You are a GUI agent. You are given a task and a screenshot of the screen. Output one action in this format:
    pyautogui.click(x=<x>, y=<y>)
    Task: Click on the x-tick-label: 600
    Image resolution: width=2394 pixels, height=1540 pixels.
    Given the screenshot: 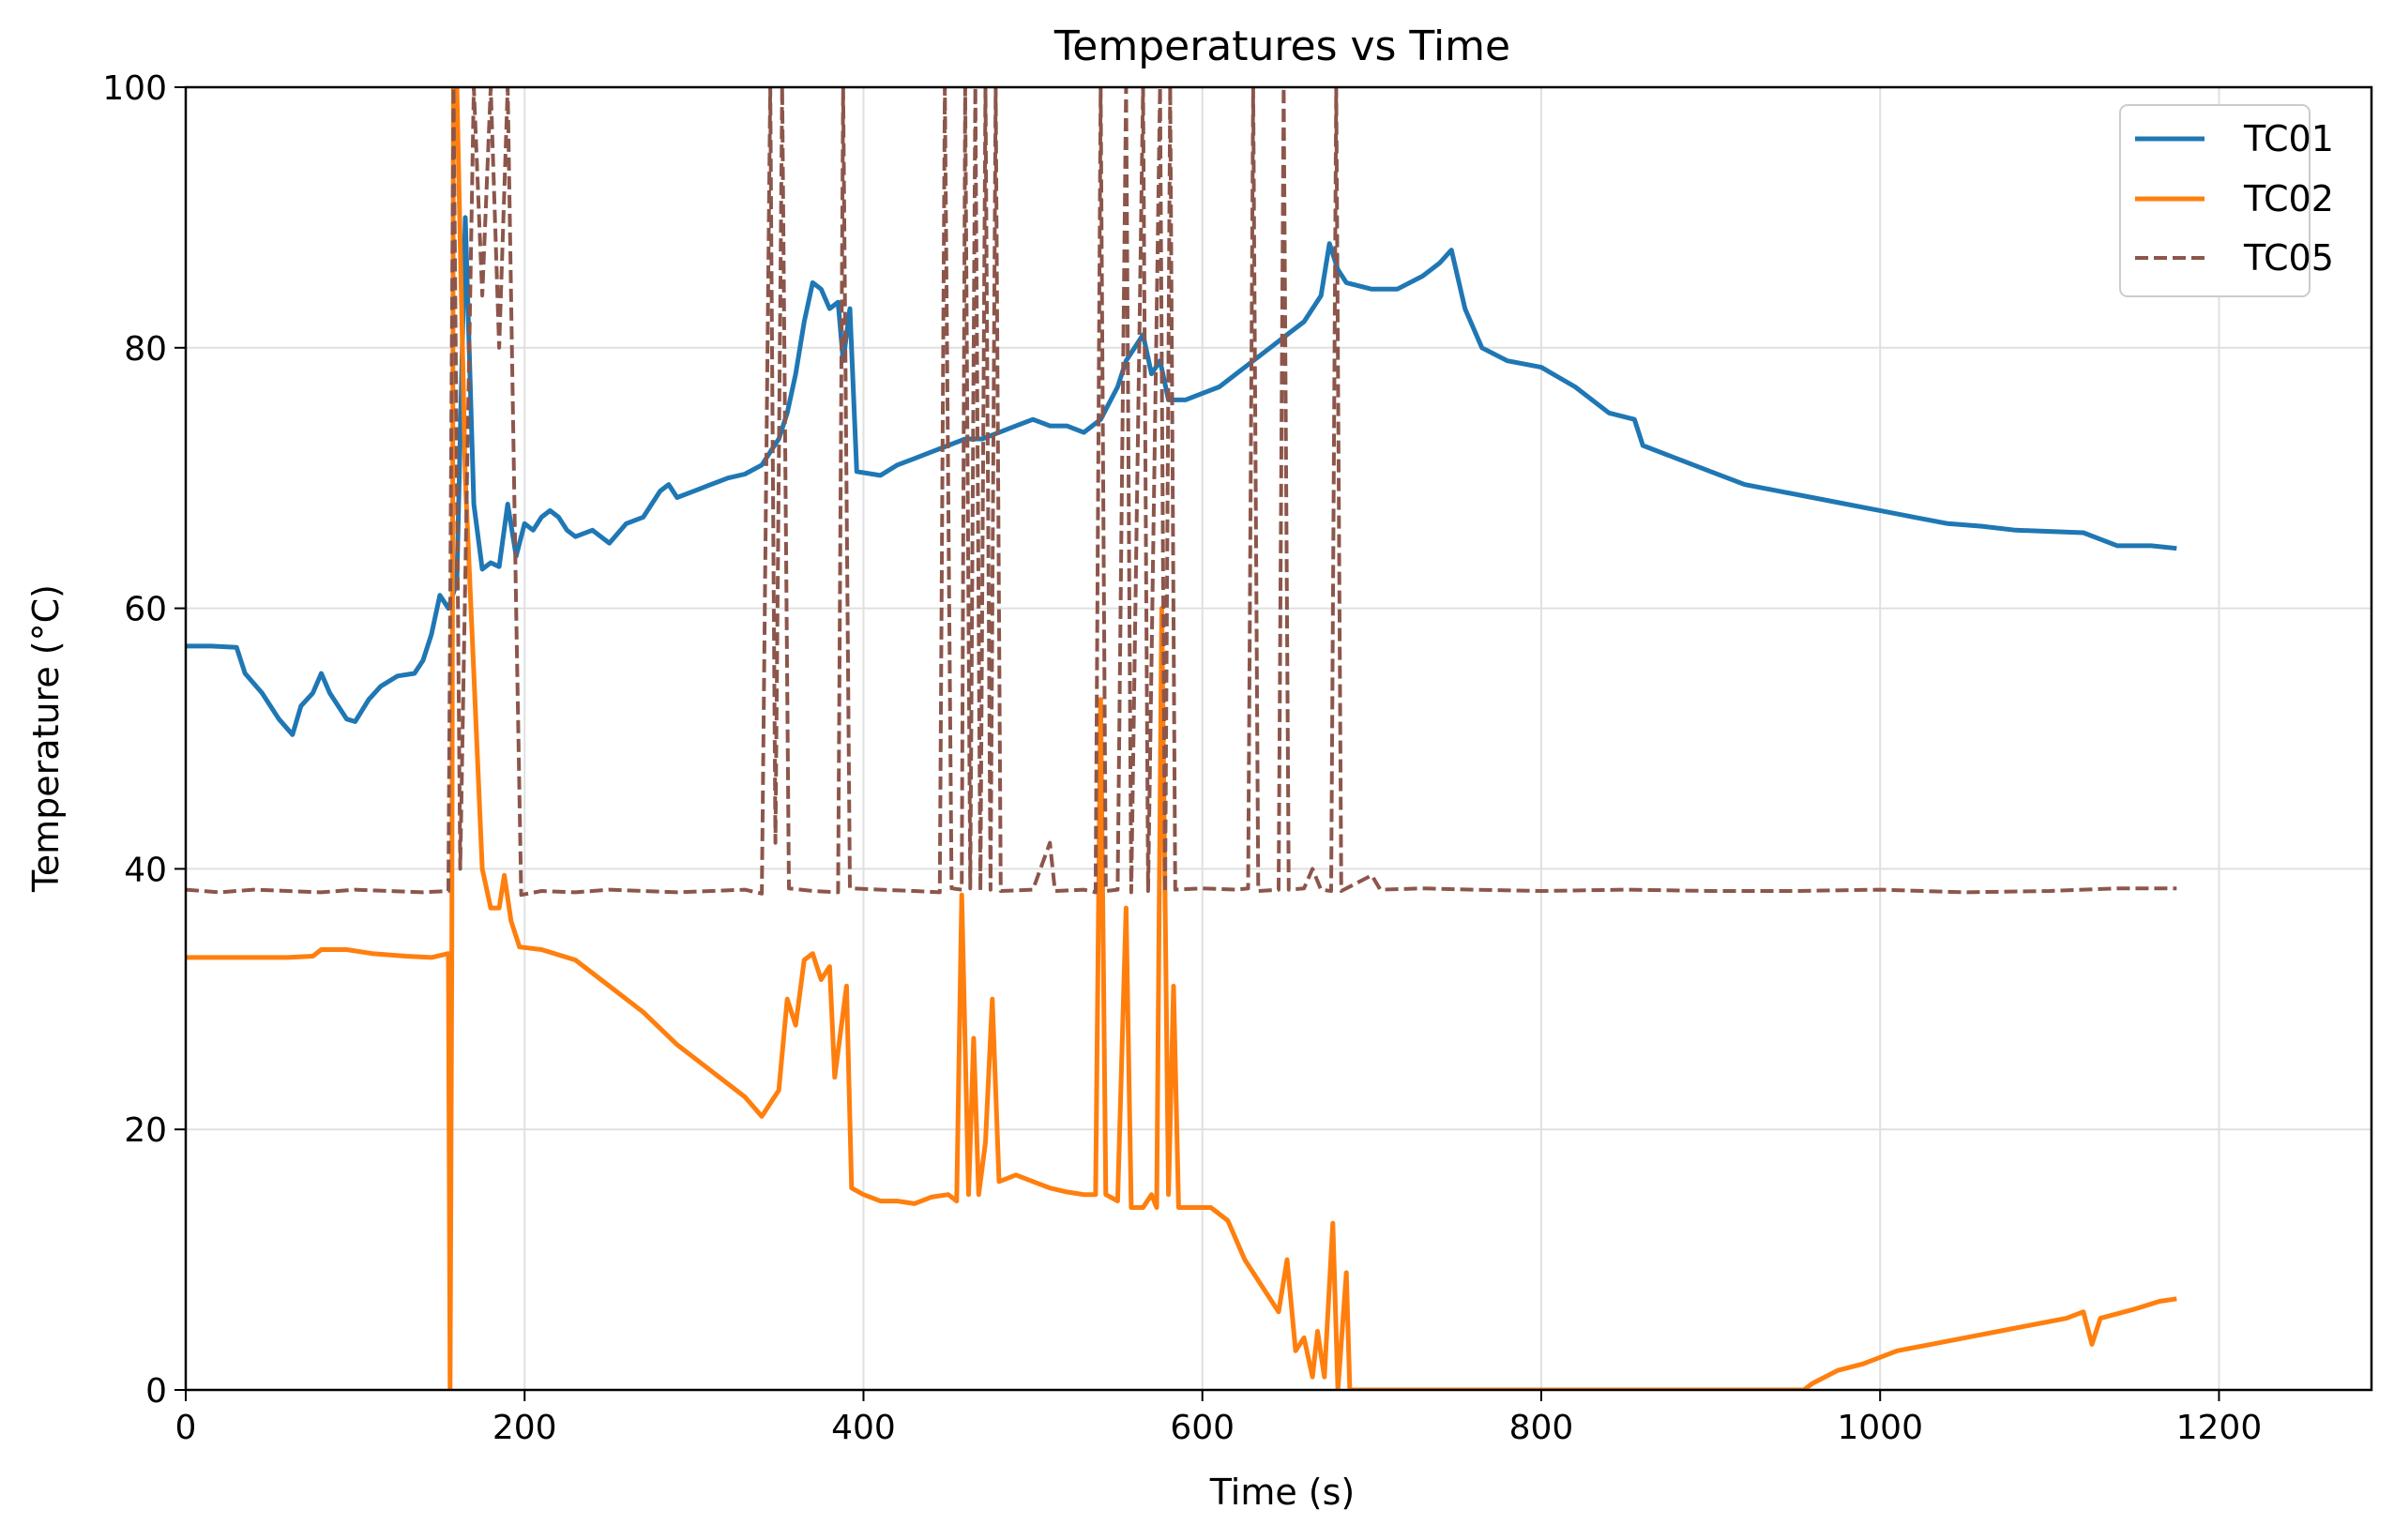 What is the action you would take?
    pyautogui.click(x=1202, y=1428)
    